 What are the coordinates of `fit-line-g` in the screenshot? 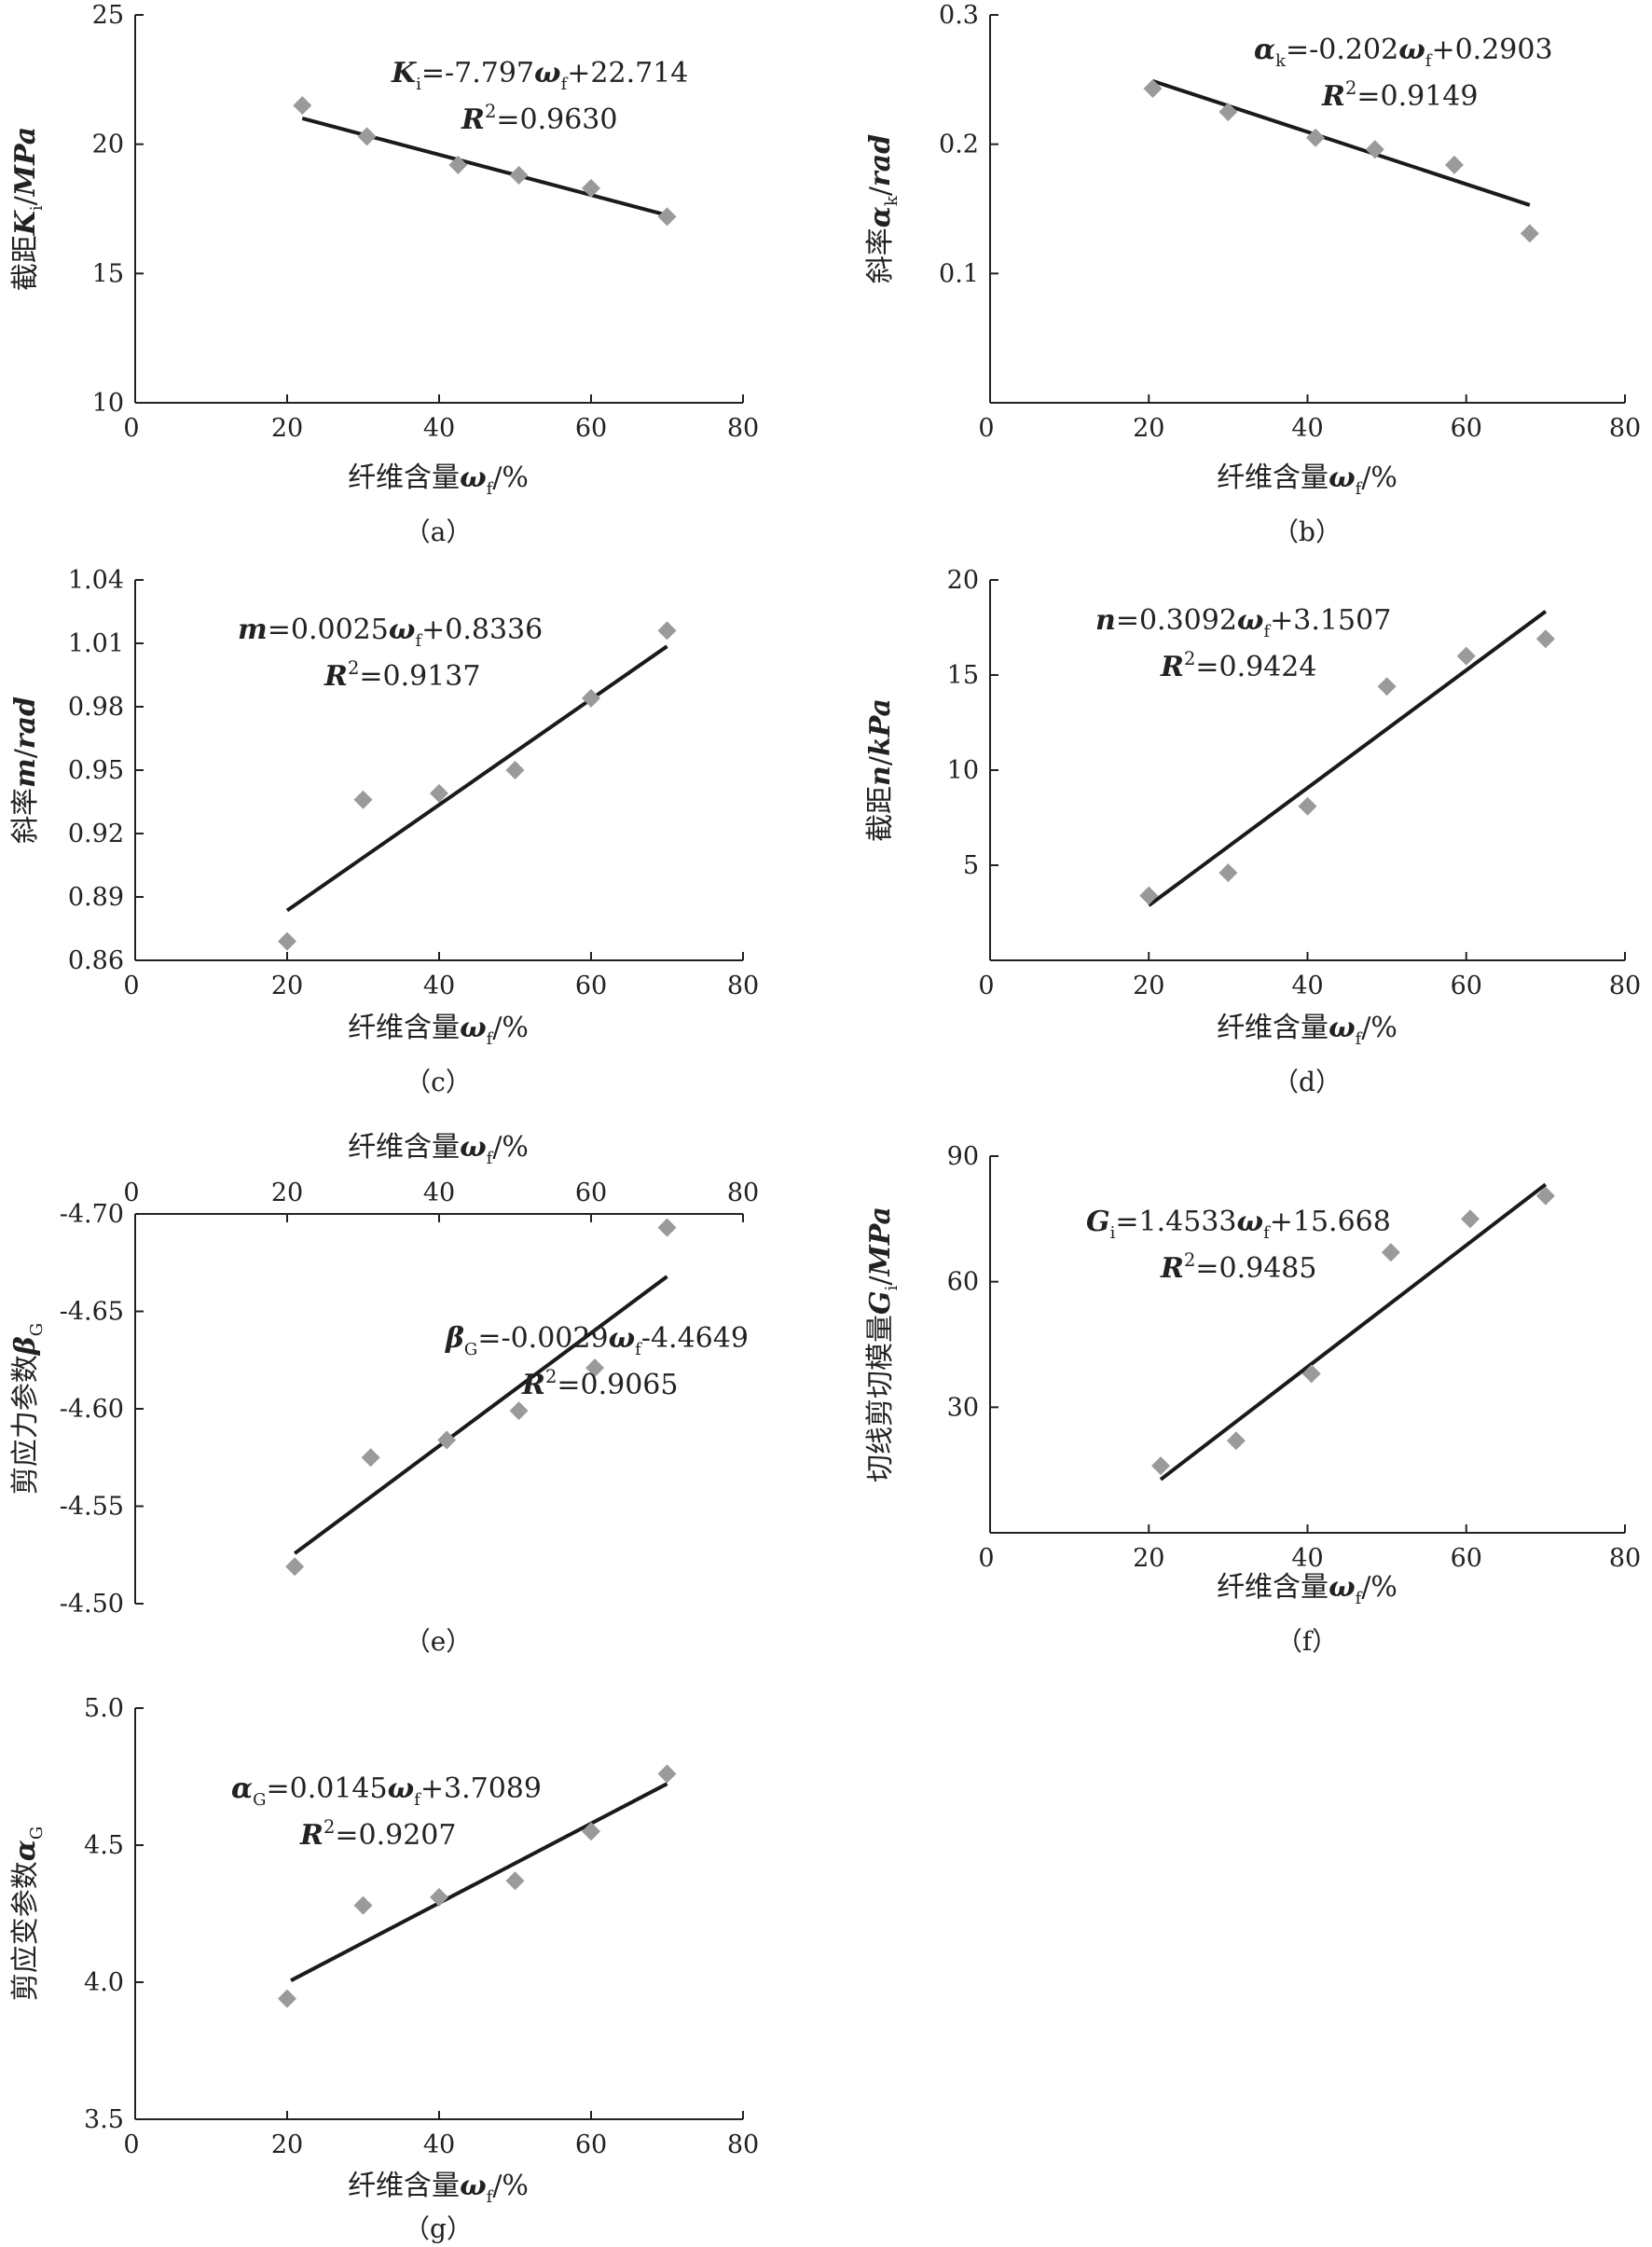 It's located at (479, 1882).